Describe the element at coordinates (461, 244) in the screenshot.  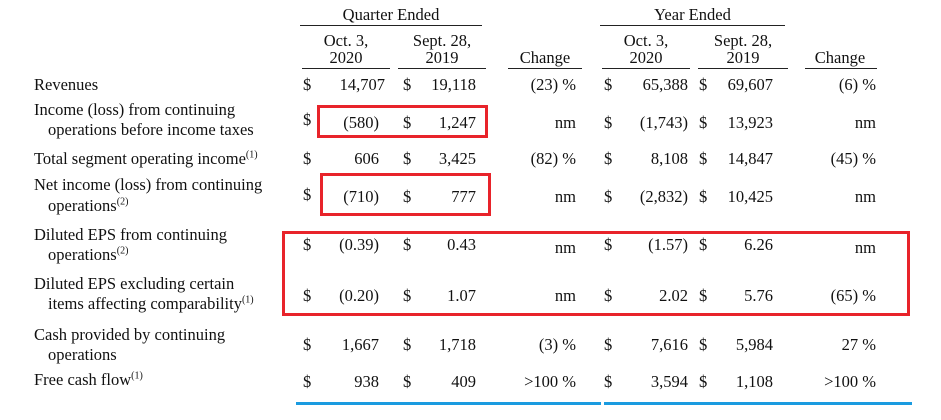
I see `cell-q-2019: 0.43` at that location.